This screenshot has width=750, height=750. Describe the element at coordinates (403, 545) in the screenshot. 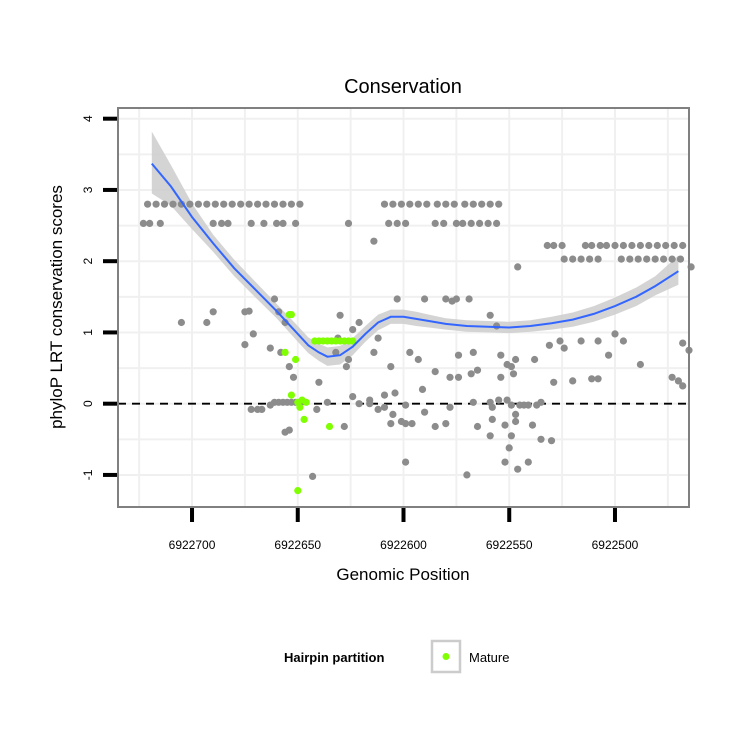

I see `x-tick-label: 6922600` at that location.